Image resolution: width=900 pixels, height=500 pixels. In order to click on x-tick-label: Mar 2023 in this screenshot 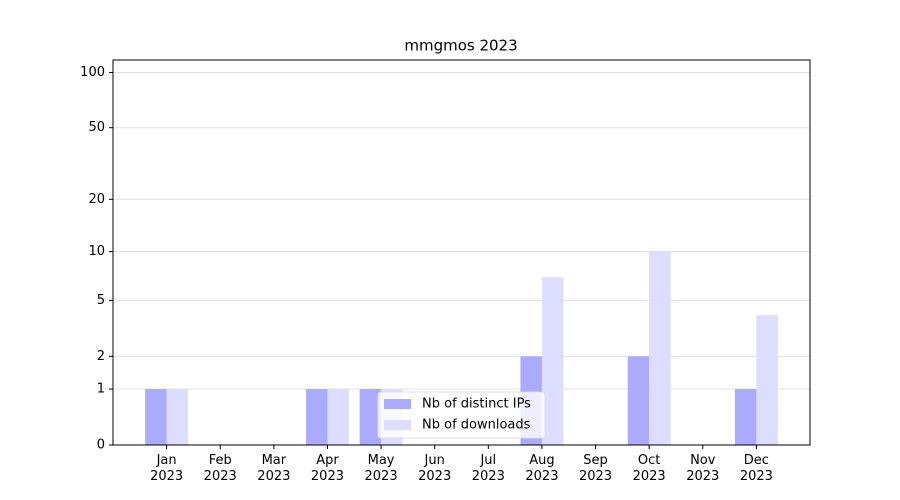, I will do `click(274, 468)`.